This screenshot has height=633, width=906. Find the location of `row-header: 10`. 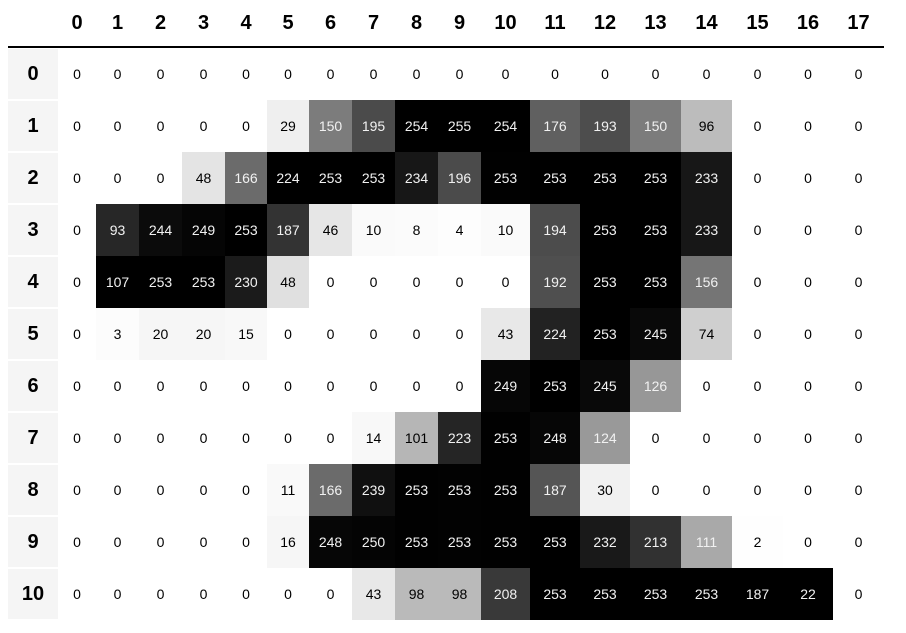

row-header: 10 is located at coordinates (33, 594).